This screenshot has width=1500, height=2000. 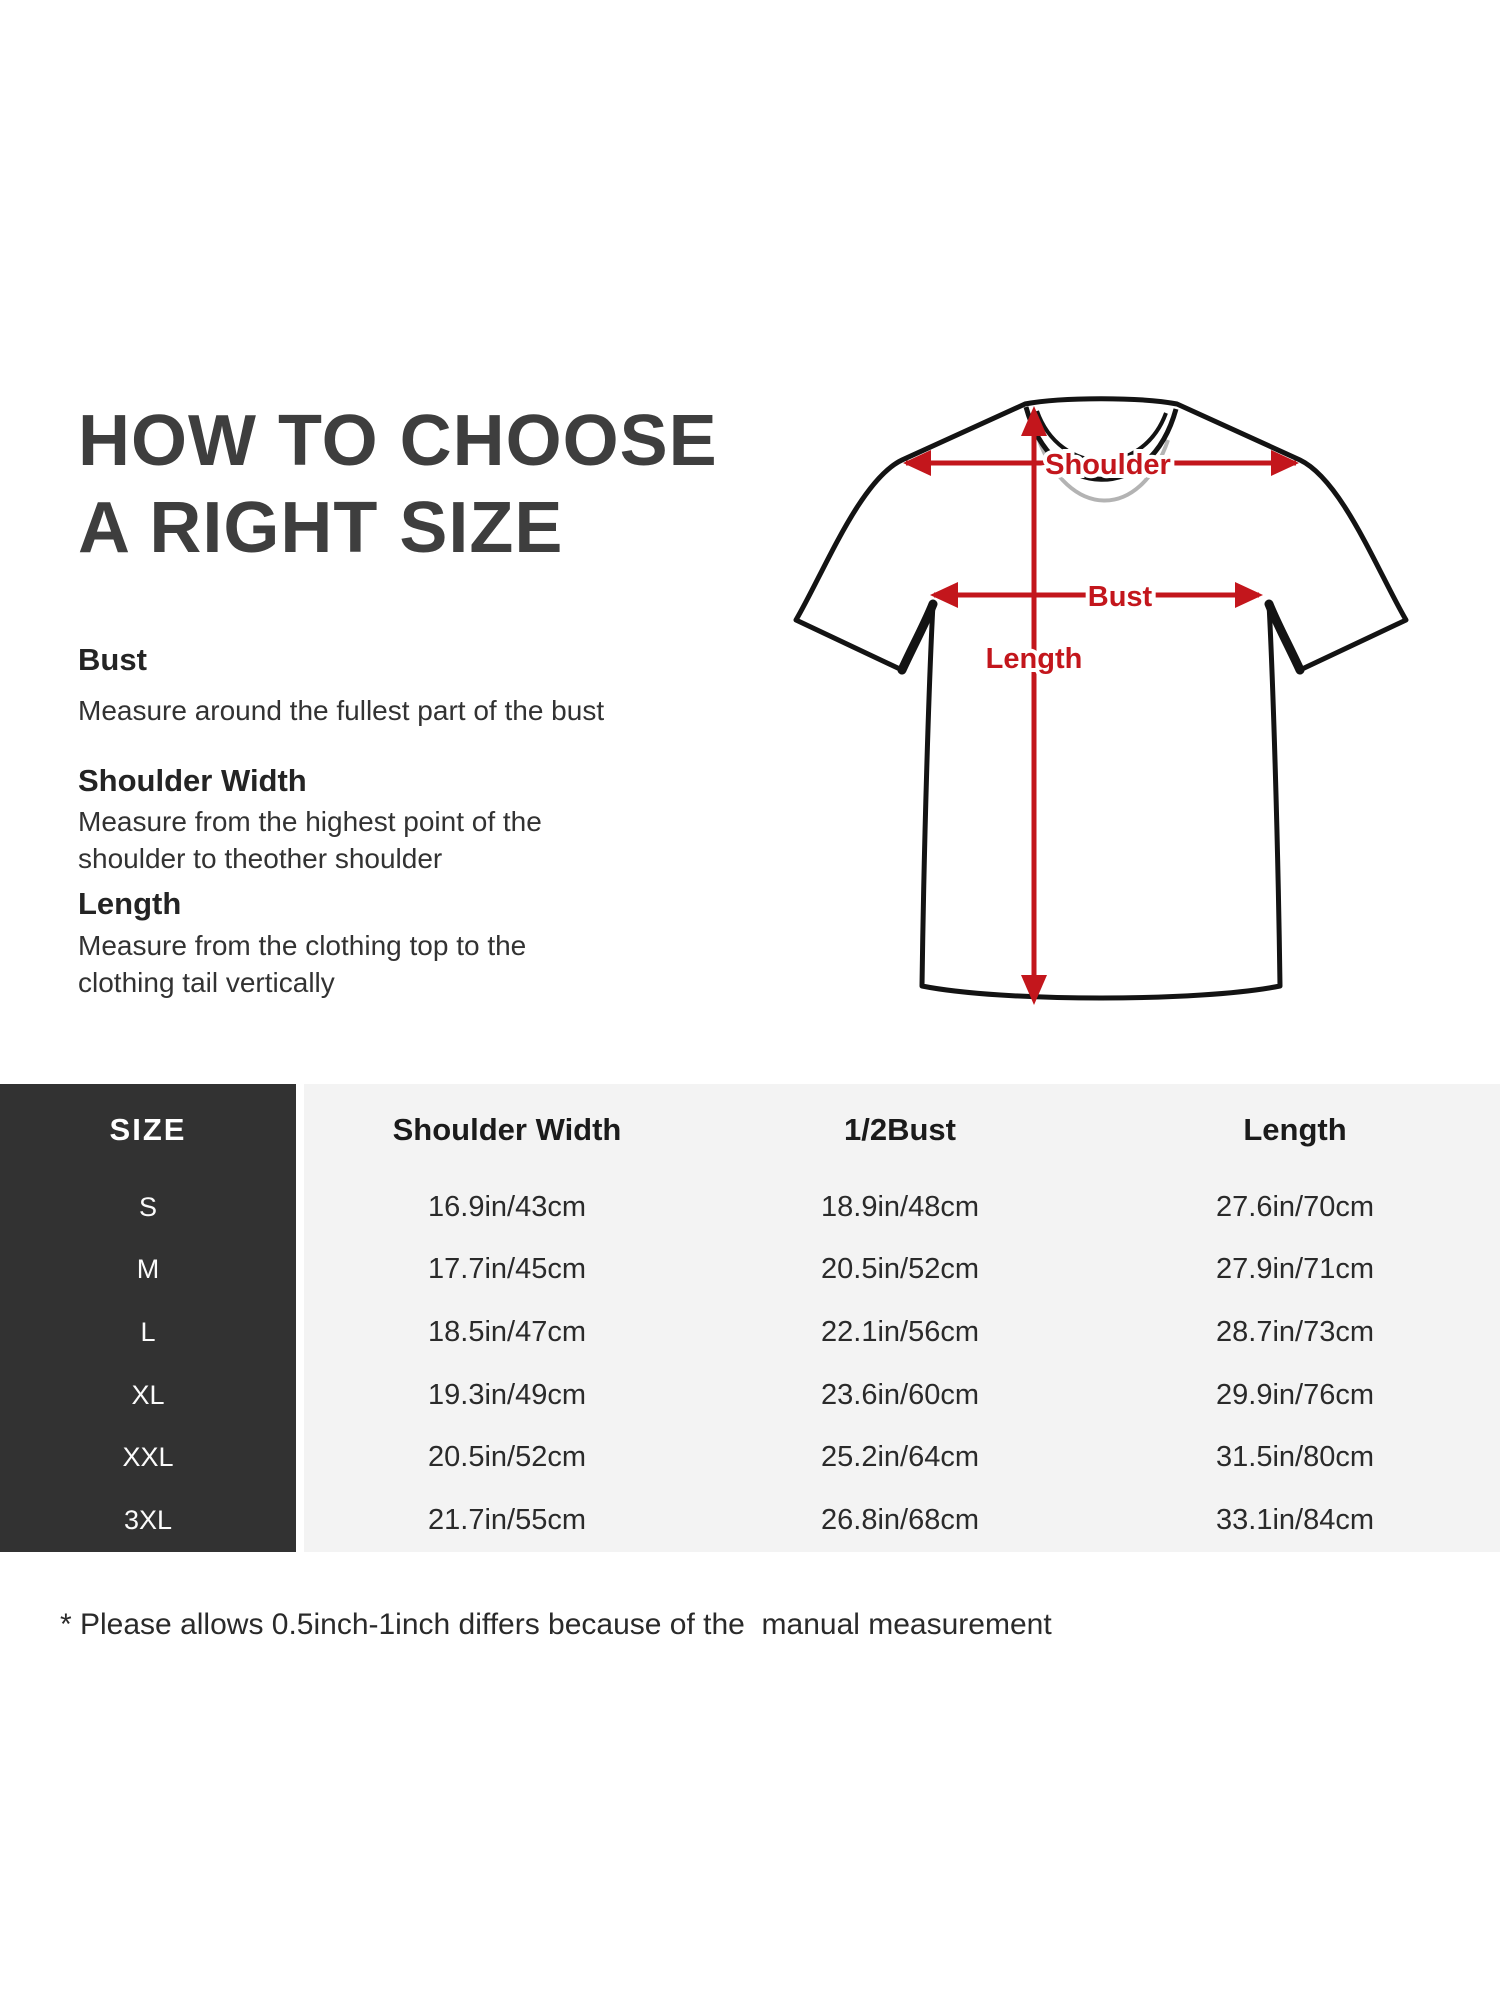 I want to click on shoulder-arrow-label: Shoulder, so click(x=1108, y=465).